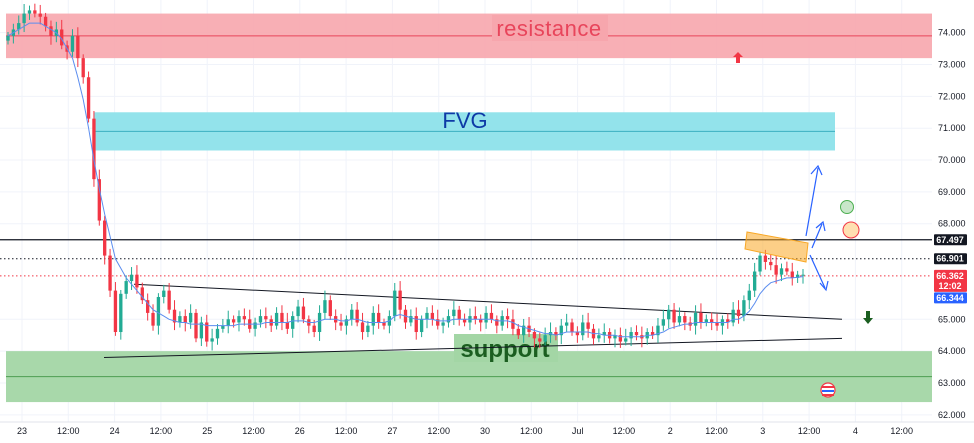  What do you see at coordinates (817, 228) in the screenshot?
I see `projection-arrows` at bounding box center [817, 228].